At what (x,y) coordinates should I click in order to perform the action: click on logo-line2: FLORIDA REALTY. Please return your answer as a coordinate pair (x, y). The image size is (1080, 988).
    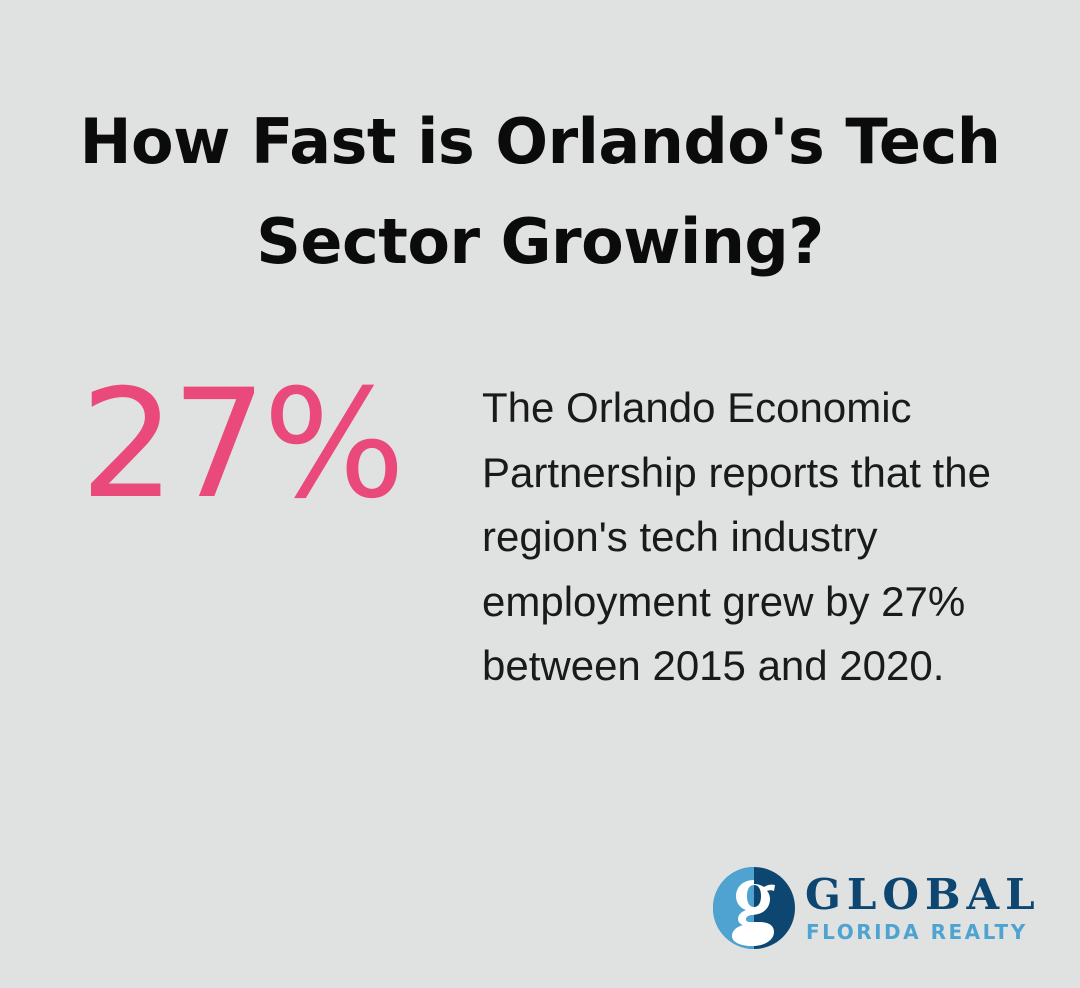
    Looking at the image, I should click on (917, 932).